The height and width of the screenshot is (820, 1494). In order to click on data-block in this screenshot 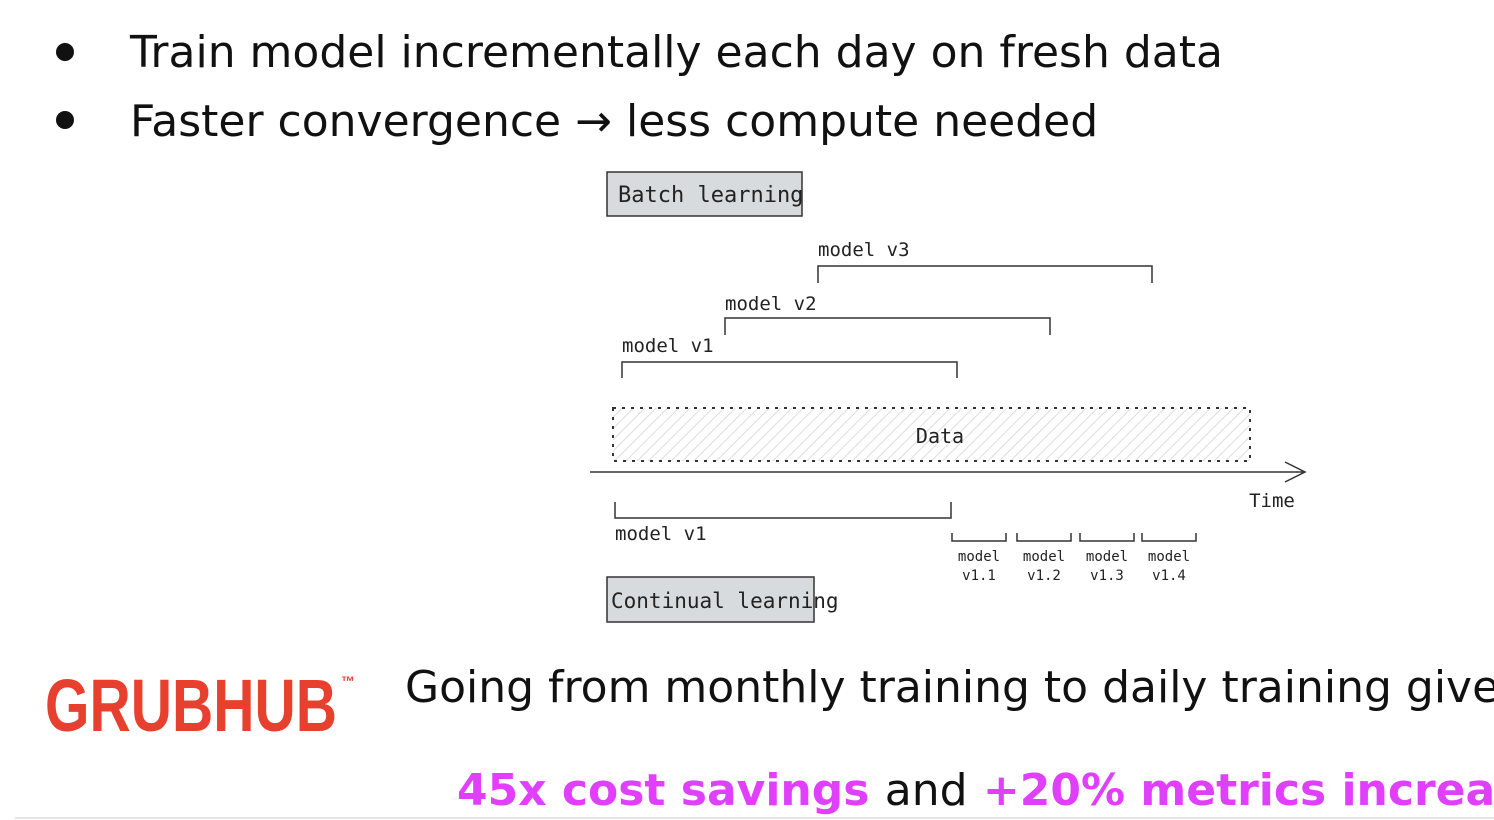, I will do `click(931, 434)`.